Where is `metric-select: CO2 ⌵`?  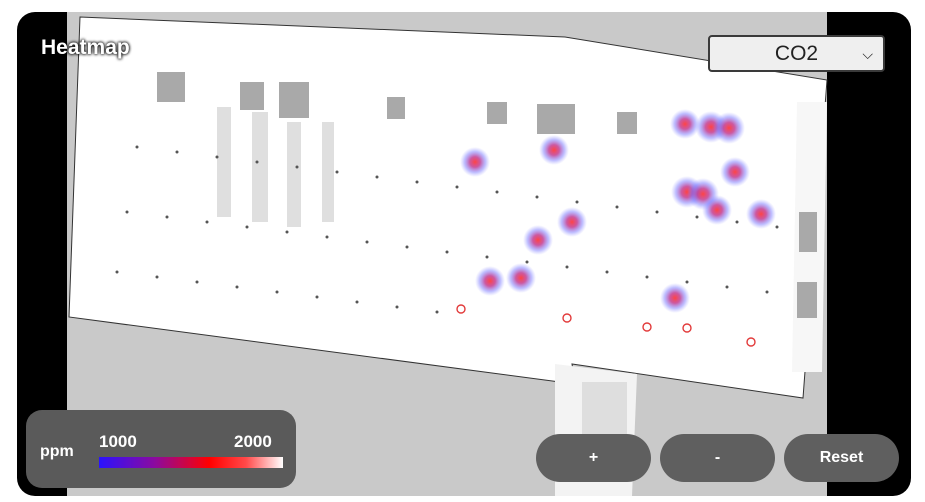 metric-select: CO2 ⌵ is located at coordinates (796, 53).